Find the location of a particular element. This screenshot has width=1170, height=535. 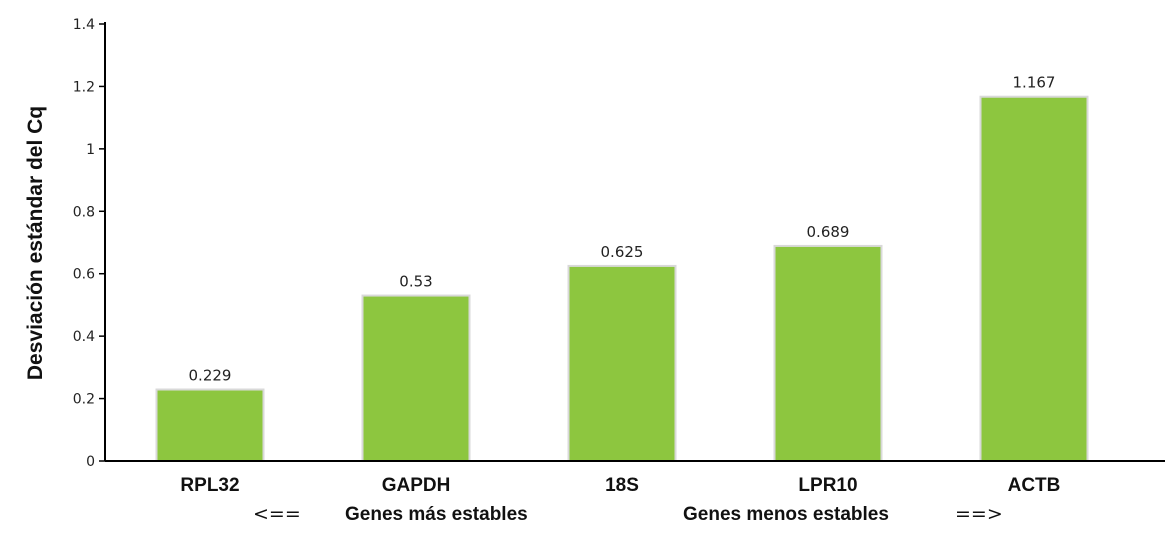

genes-menos-estables-label: Genes menos estables is located at coordinates (786, 514).